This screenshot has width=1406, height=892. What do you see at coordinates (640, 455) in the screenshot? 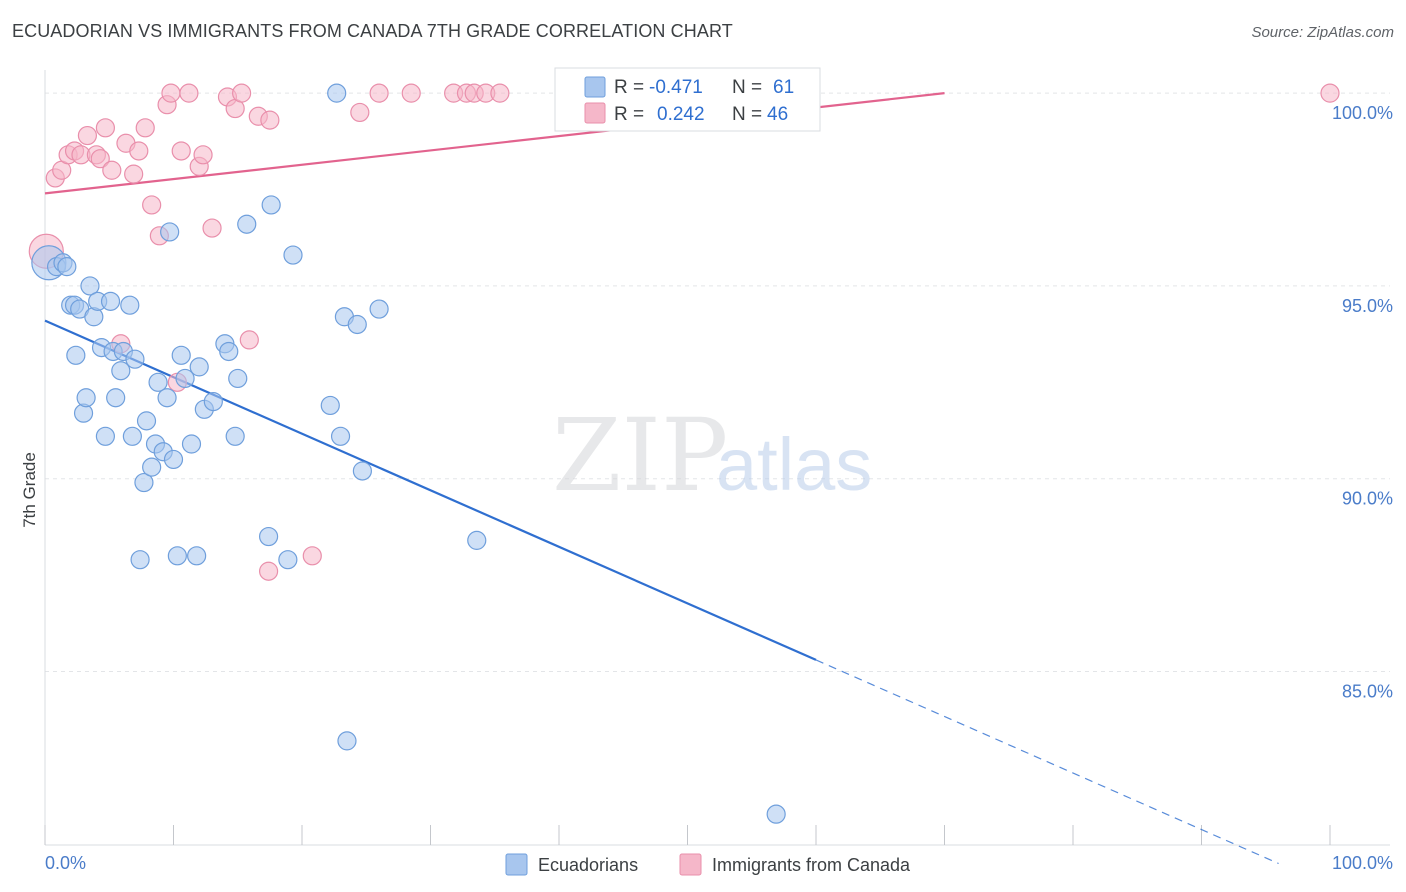
I see `watermark-zip: ZIP` at bounding box center [640, 455].